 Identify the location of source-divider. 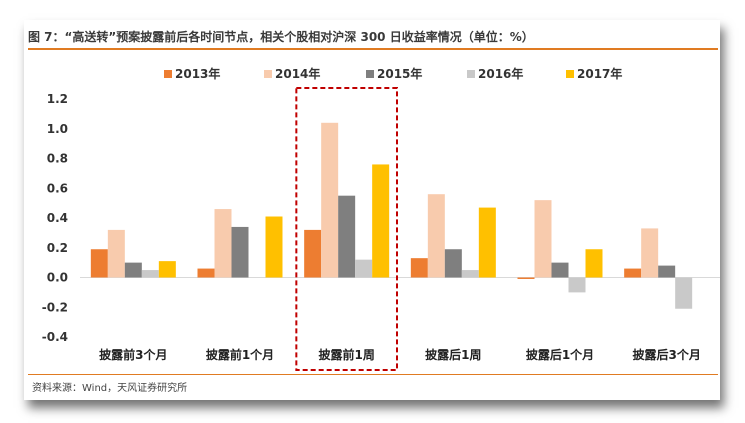
(373, 374).